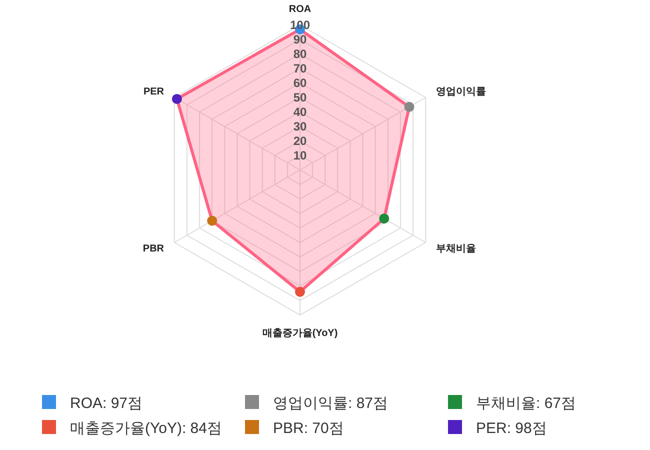 The height and width of the screenshot is (450, 650). I want to click on text: PBR: 70점, so click(308, 428).